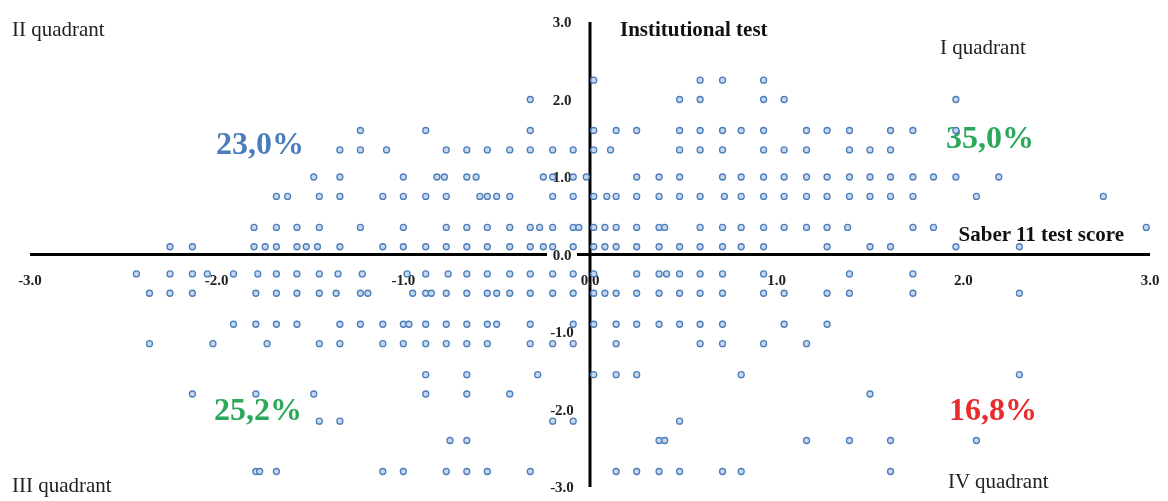 The width and height of the screenshot is (1168, 501). What do you see at coordinates (562, 22) in the screenshot?
I see `y-tick-label: 3.0` at bounding box center [562, 22].